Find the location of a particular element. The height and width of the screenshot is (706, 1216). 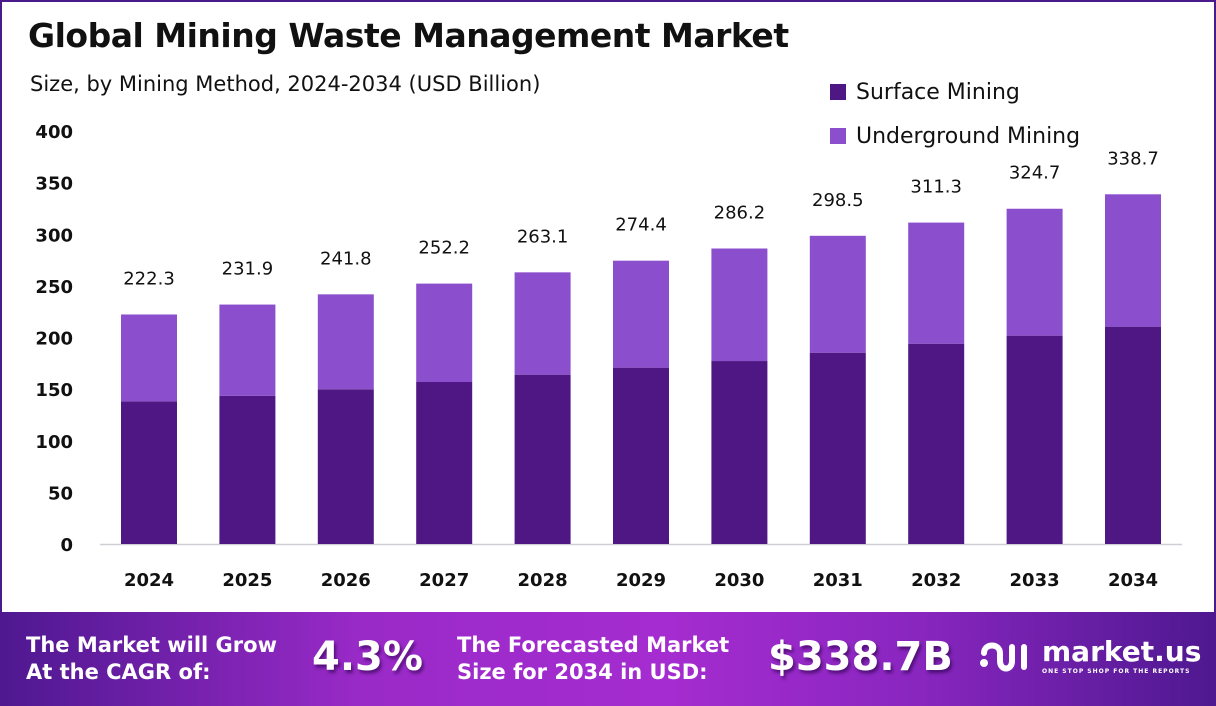

cagr-caption: The Market will Grow At the CAGR of: is located at coordinates (151, 659).